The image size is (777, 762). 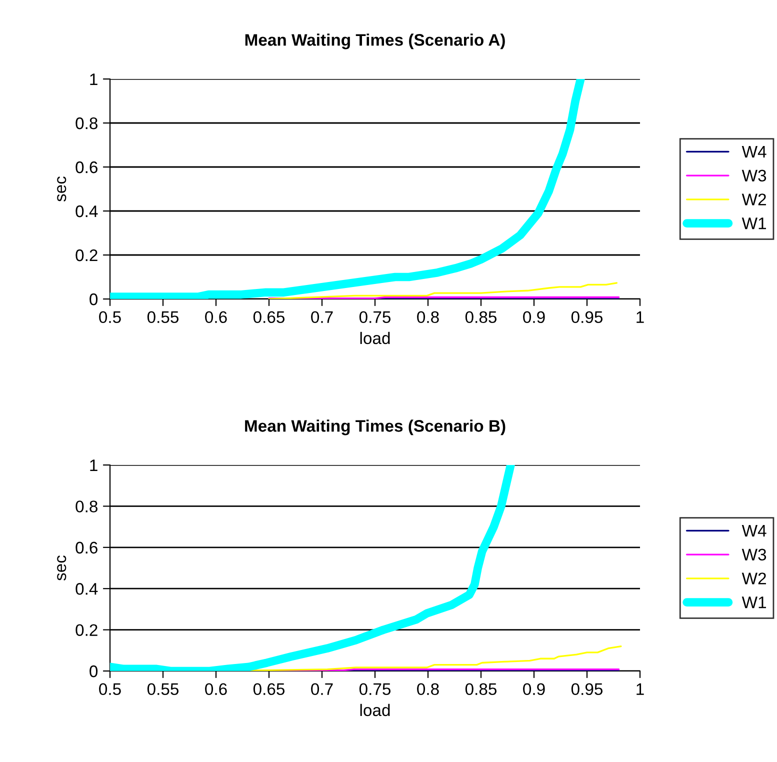 What do you see at coordinates (375, 42) in the screenshot?
I see `chart-title: Mean Waiting Times (Scenario A)` at bounding box center [375, 42].